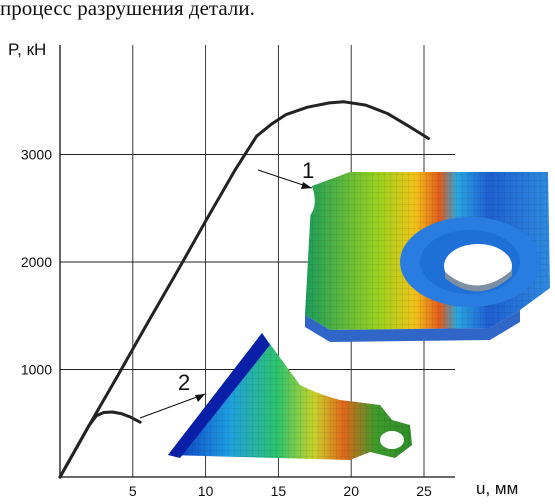  Describe the element at coordinates (200, 398) in the screenshot. I see `annotation-2-arrowhead` at that location.